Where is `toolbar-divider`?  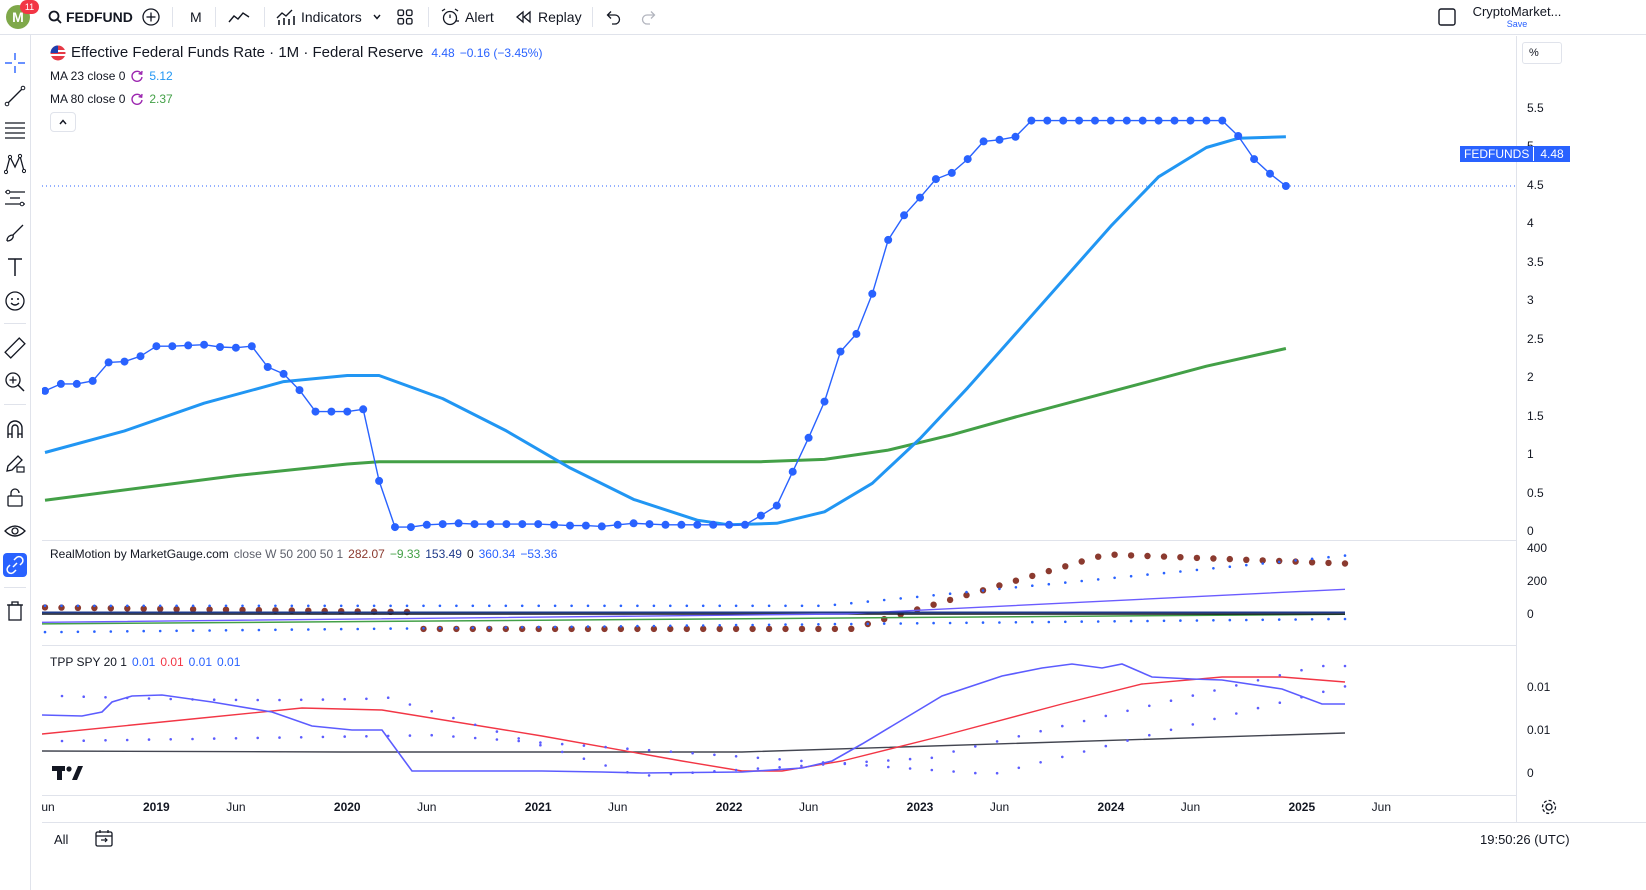 toolbar-divider is located at coordinates (15, 587).